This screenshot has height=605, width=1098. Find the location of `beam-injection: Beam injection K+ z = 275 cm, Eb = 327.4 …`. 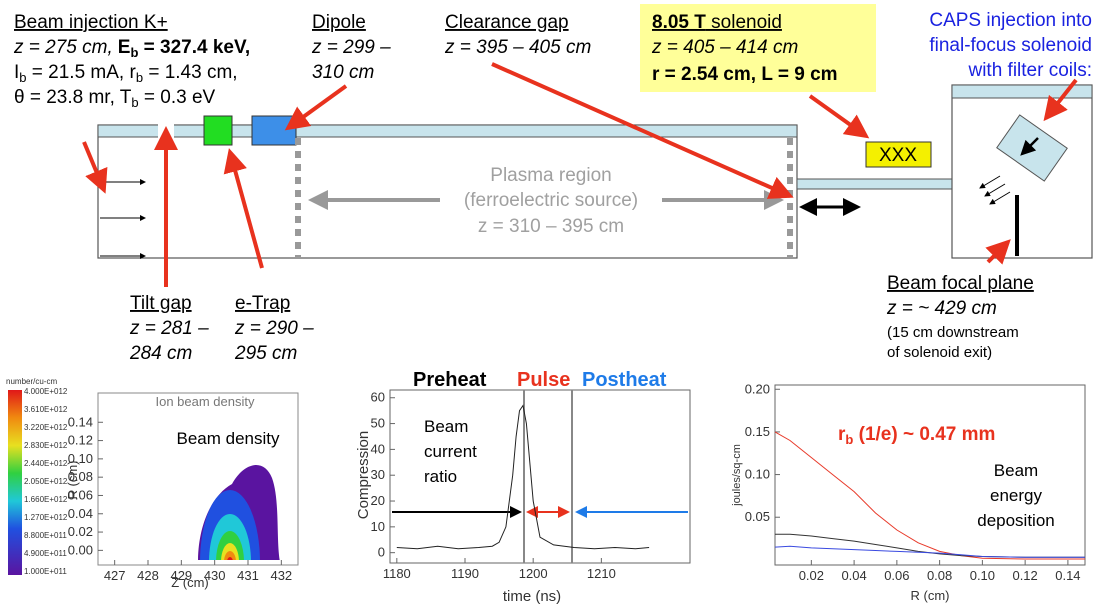

beam-injection: Beam injection K+ z = 275 cm, Eb = 327.4 … is located at coordinates (131, 61).